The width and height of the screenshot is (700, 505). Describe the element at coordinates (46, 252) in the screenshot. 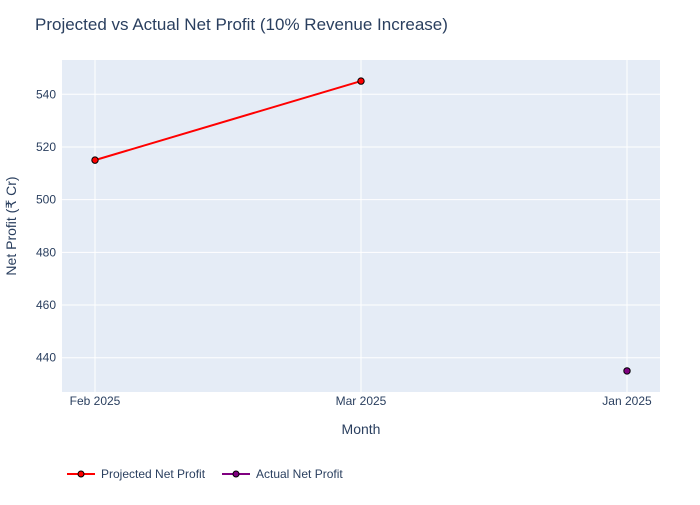

I see `y-tick-label: 480` at that location.